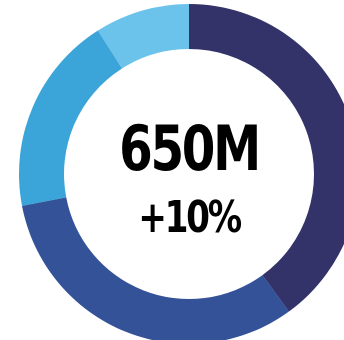 This screenshot has width=344, height=340. What do you see at coordinates (190, 217) in the screenshot?
I see `center-change-value: +10%` at bounding box center [190, 217].